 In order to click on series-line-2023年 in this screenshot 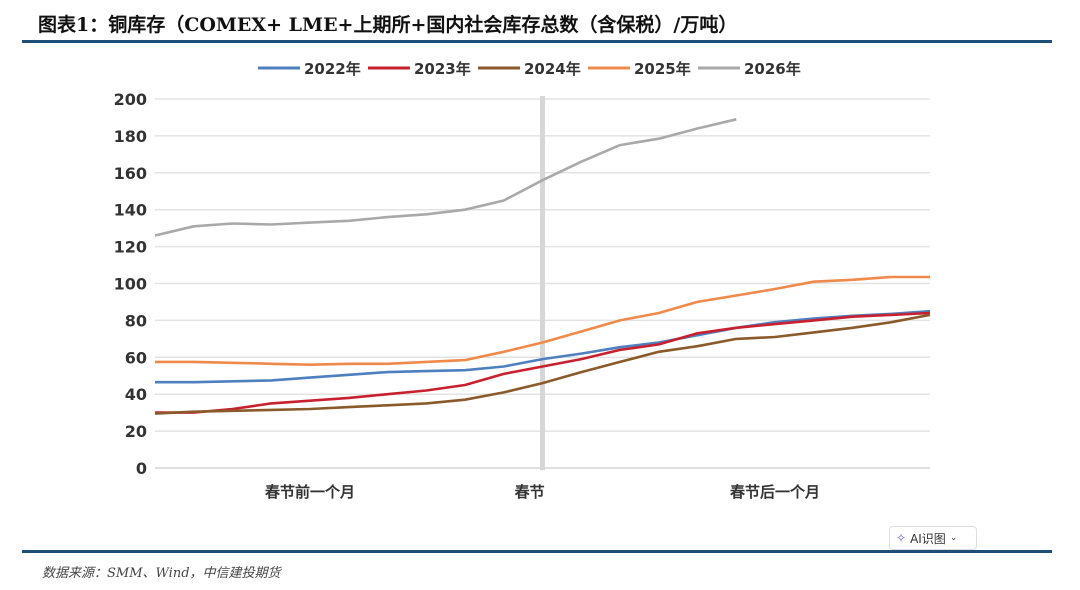, I will do `click(543, 362)`.